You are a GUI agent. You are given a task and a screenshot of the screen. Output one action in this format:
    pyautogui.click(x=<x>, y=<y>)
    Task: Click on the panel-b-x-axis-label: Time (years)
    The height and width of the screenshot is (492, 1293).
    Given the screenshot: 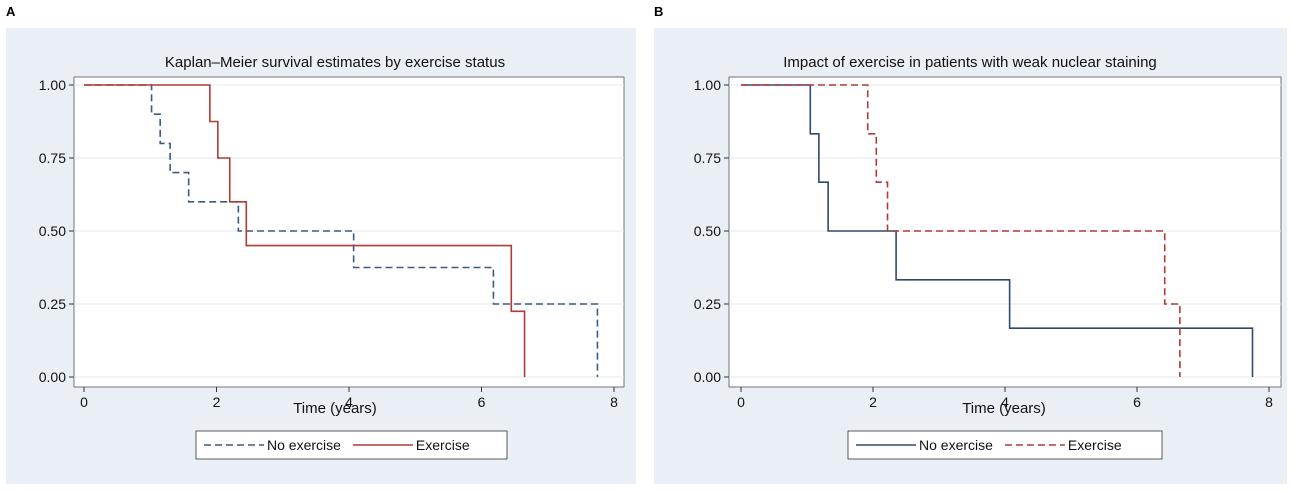 What is the action you would take?
    pyautogui.click(x=1004, y=408)
    